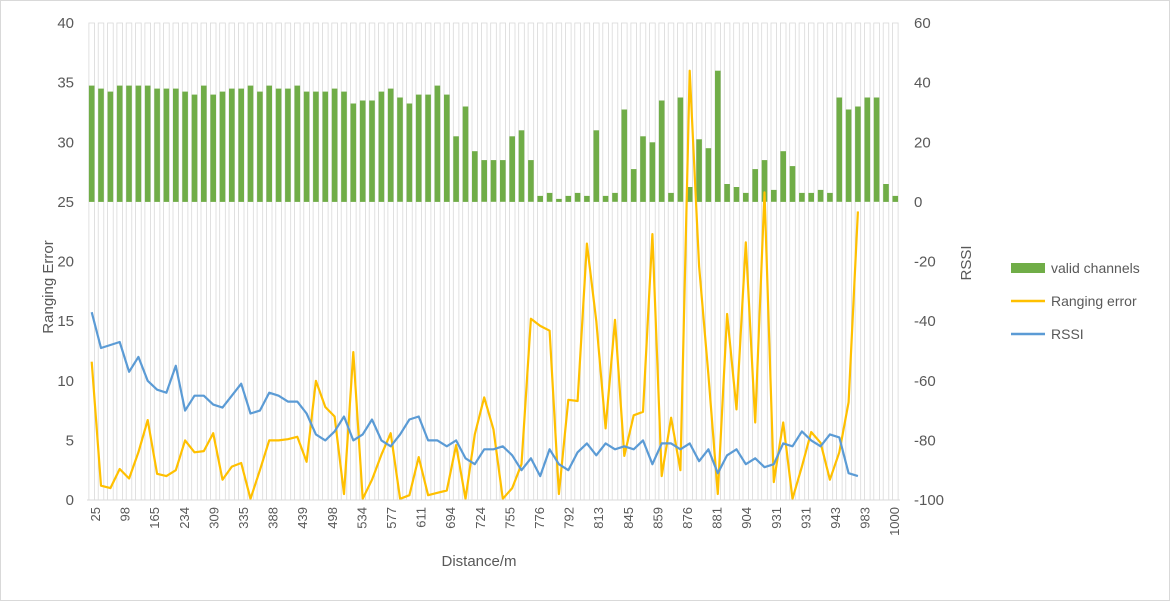 Image resolution: width=1170 pixels, height=605 pixels. I want to click on left-axis-tick-label: 25, so click(65, 202).